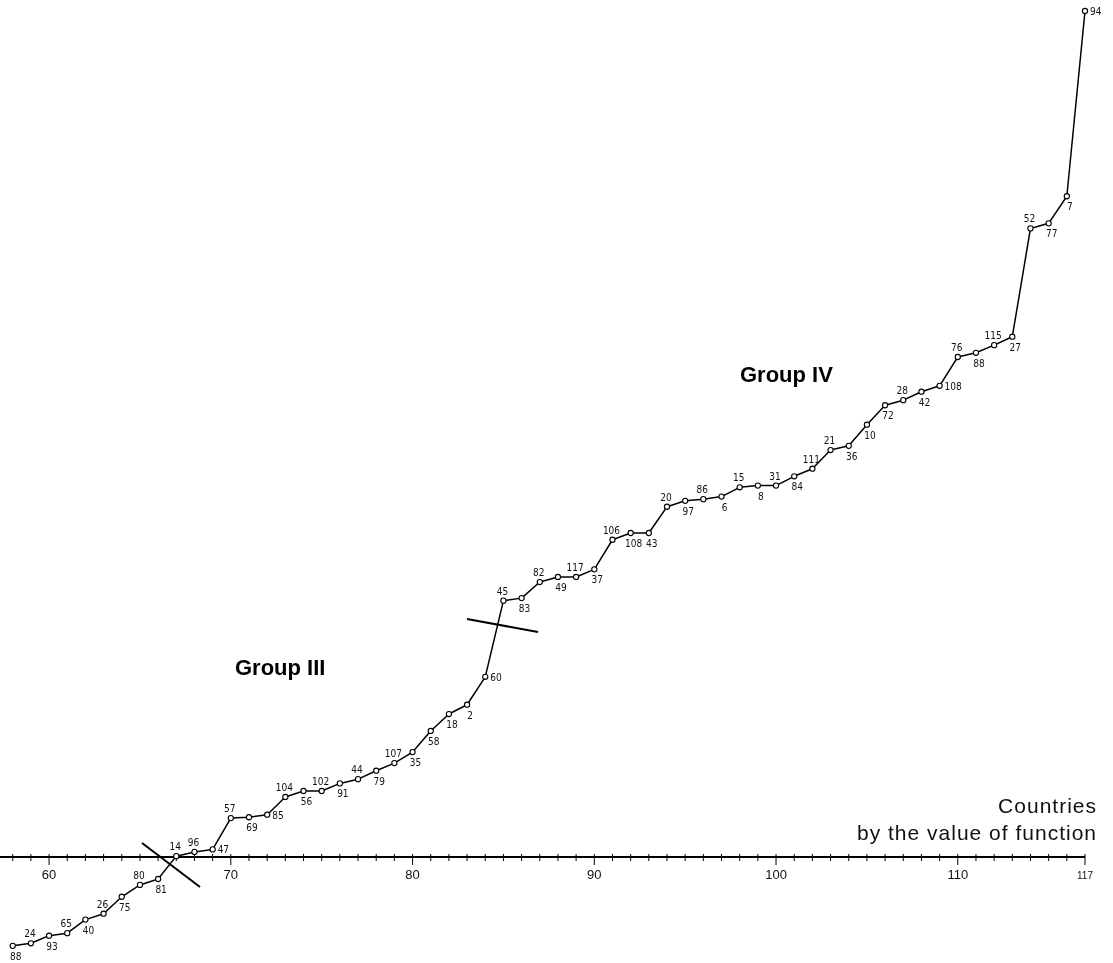 The width and height of the screenshot is (1113, 963). What do you see at coordinates (1085, 875) in the screenshot?
I see `x-tick-label: 117` at bounding box center [1085, 875].